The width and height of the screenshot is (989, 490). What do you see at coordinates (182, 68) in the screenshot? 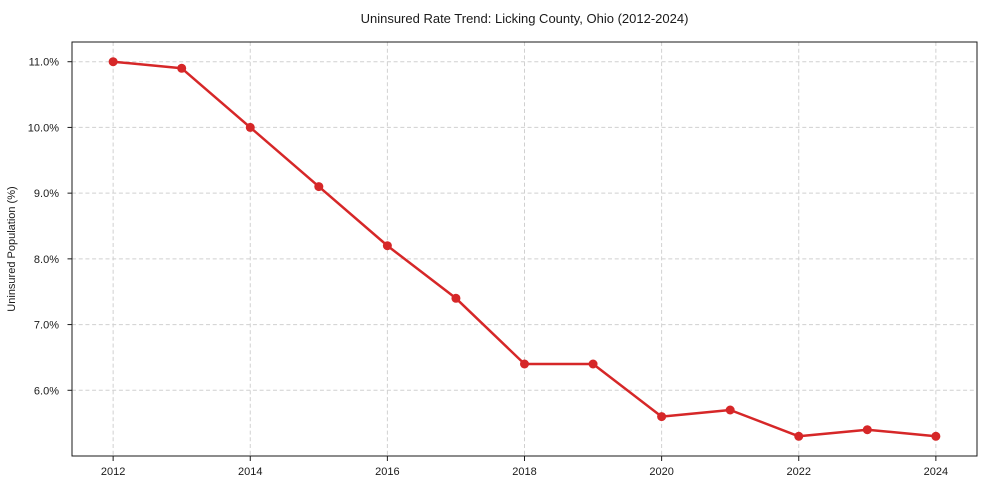
I see `data-point-2013` at bounding box center [182, 68].